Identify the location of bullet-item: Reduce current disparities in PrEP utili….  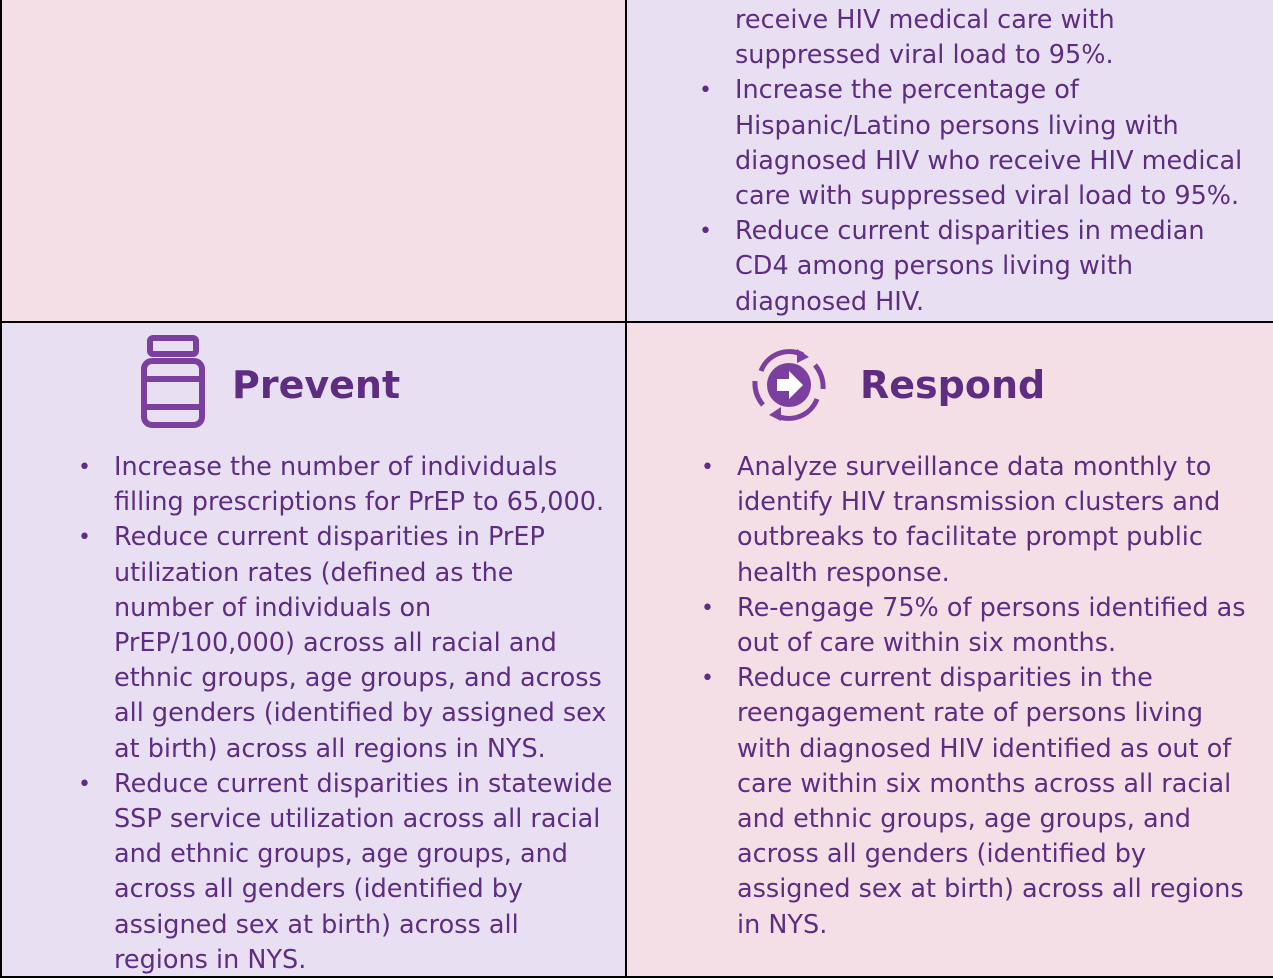
(348, 643).